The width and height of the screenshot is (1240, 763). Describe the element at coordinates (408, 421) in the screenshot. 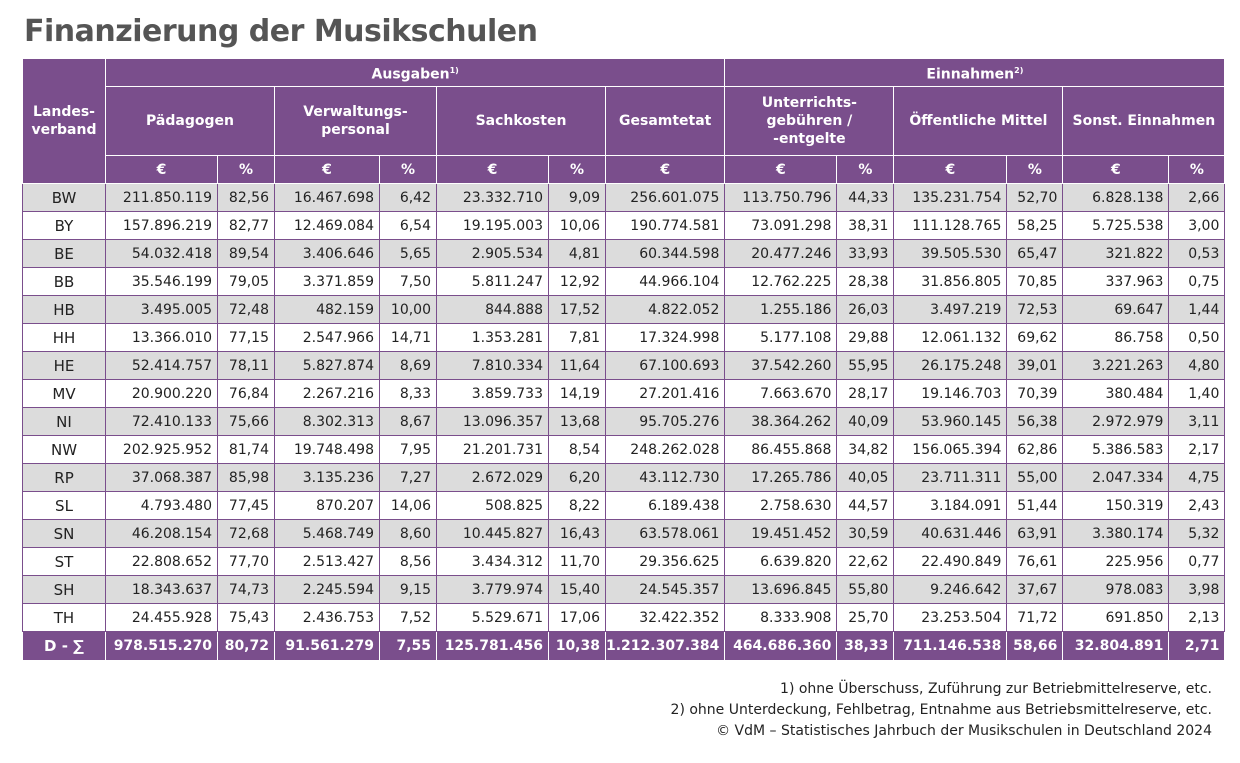

I see `table-cell: 8,67` at that location.